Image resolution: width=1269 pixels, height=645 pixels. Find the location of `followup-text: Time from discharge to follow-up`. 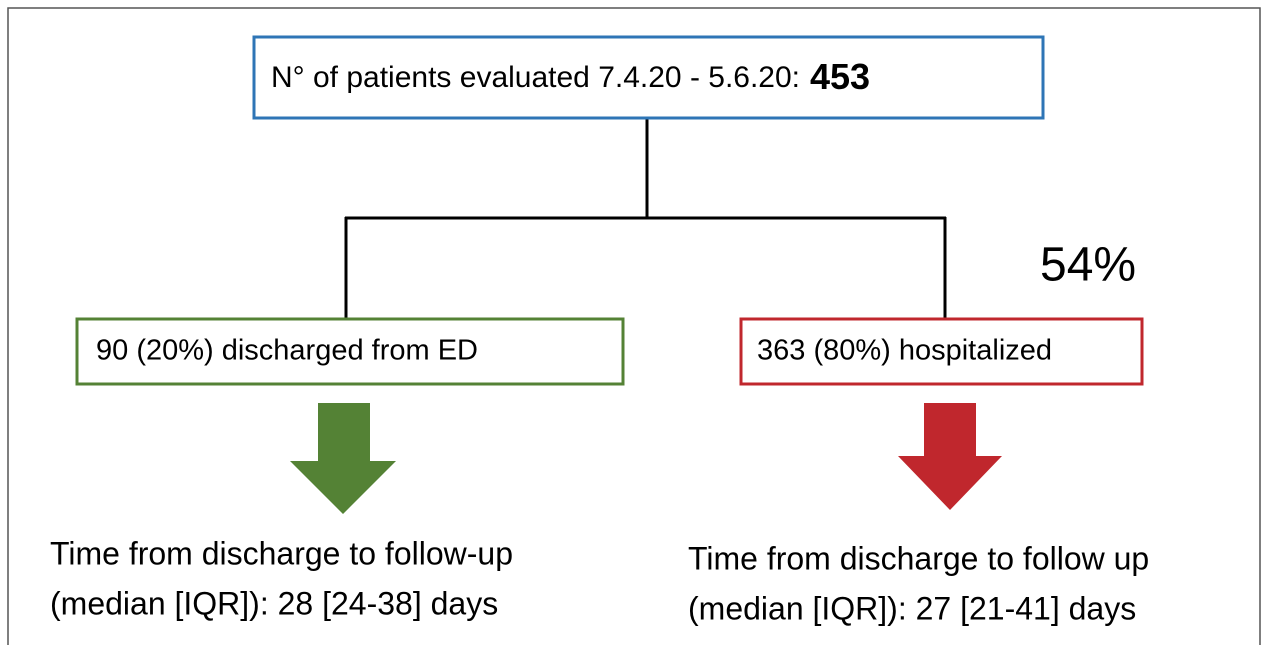

followup-text: Time from discharge to follow-up is located at coordinates (281, 553).